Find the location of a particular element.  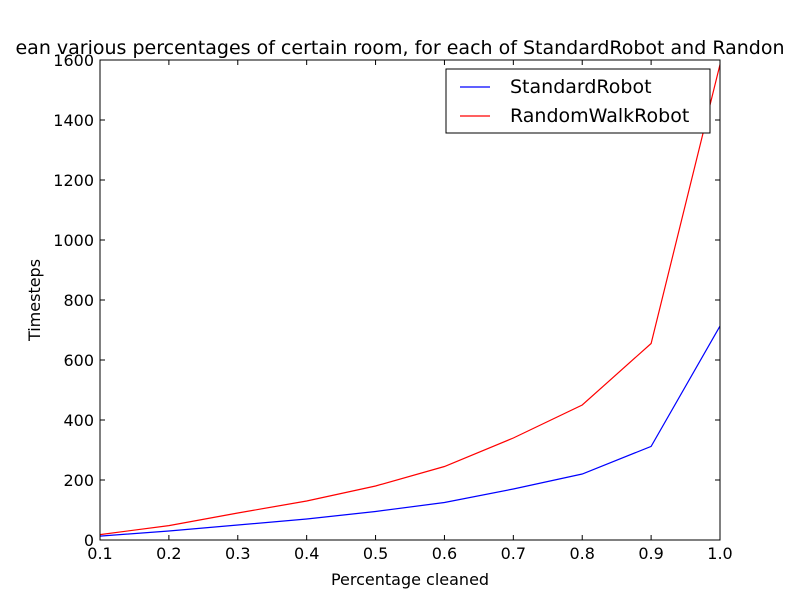

legend-box is located at coordinates (578, 101).